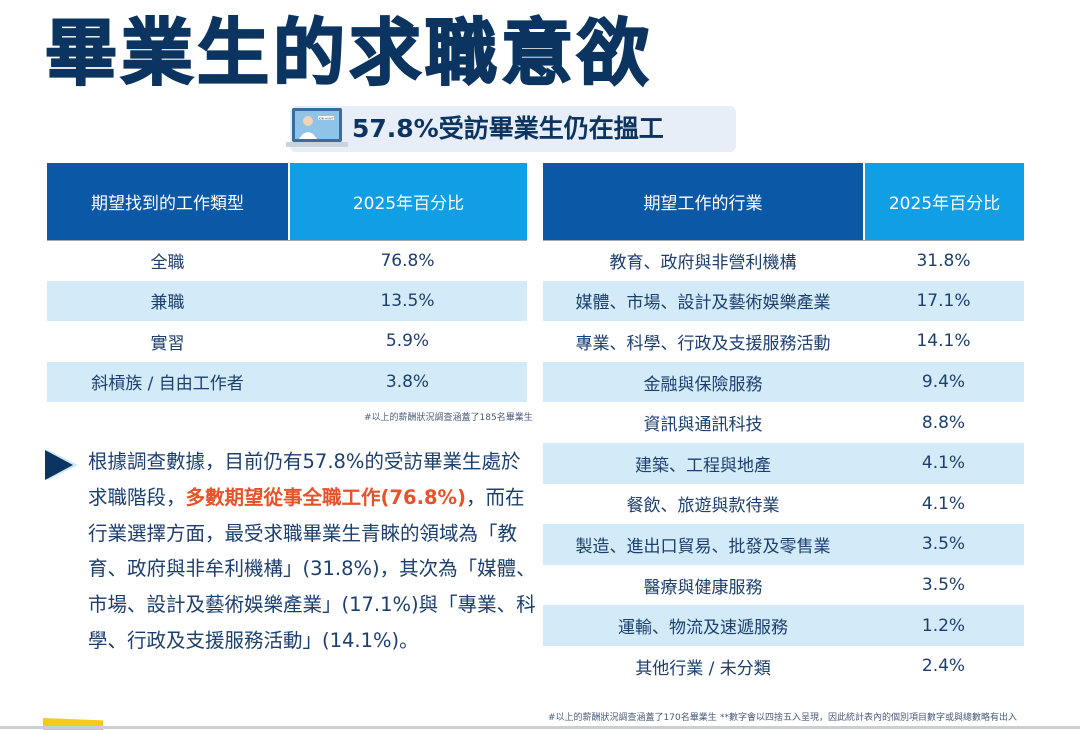 Image resolution: width=1080 pixels, height=730 pixels. Describe the element at coordinates (783, 666) in the screenshot. I see `table-row: 其他行業 / 未分類 2.4%` at that location.